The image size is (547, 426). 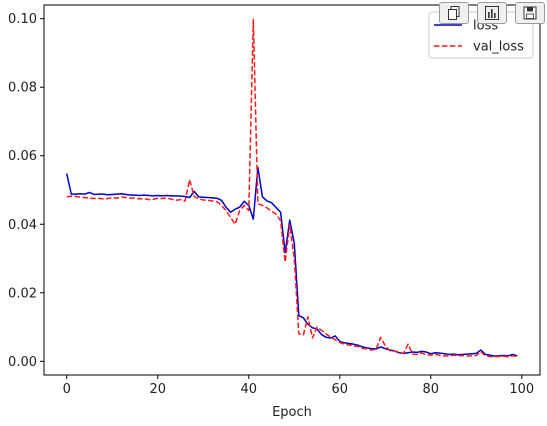 I want to click on y-tick-label: 0.08, so click(x=22, y=88).